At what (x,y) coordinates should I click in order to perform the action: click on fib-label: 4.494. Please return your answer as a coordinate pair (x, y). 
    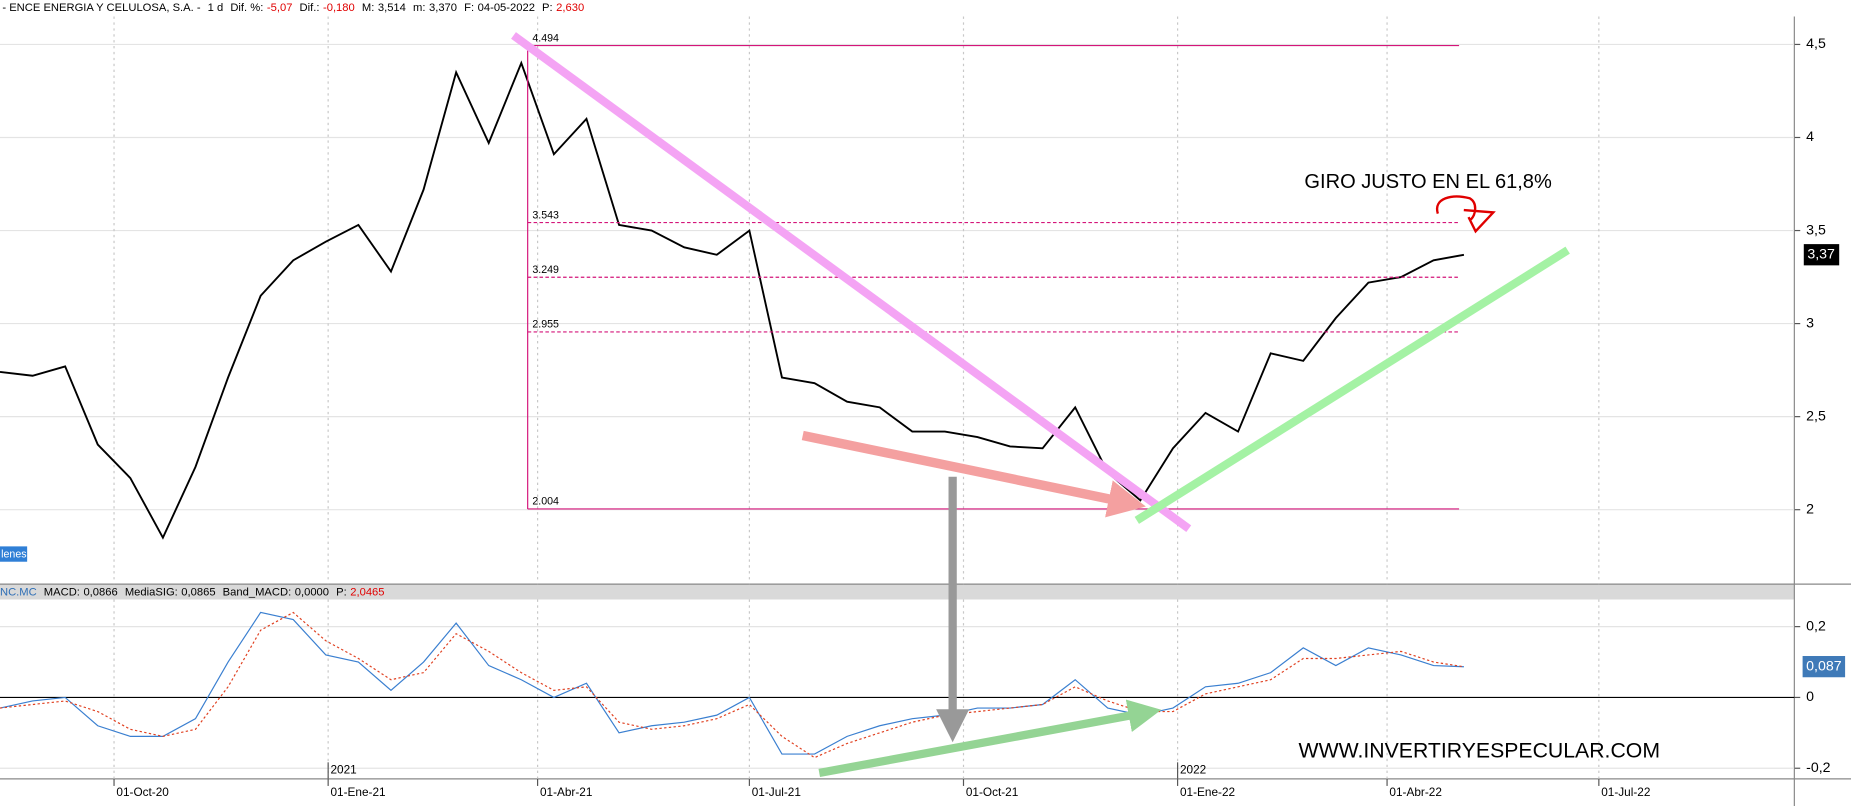
    Looking at the image, I should click on (545, 38).